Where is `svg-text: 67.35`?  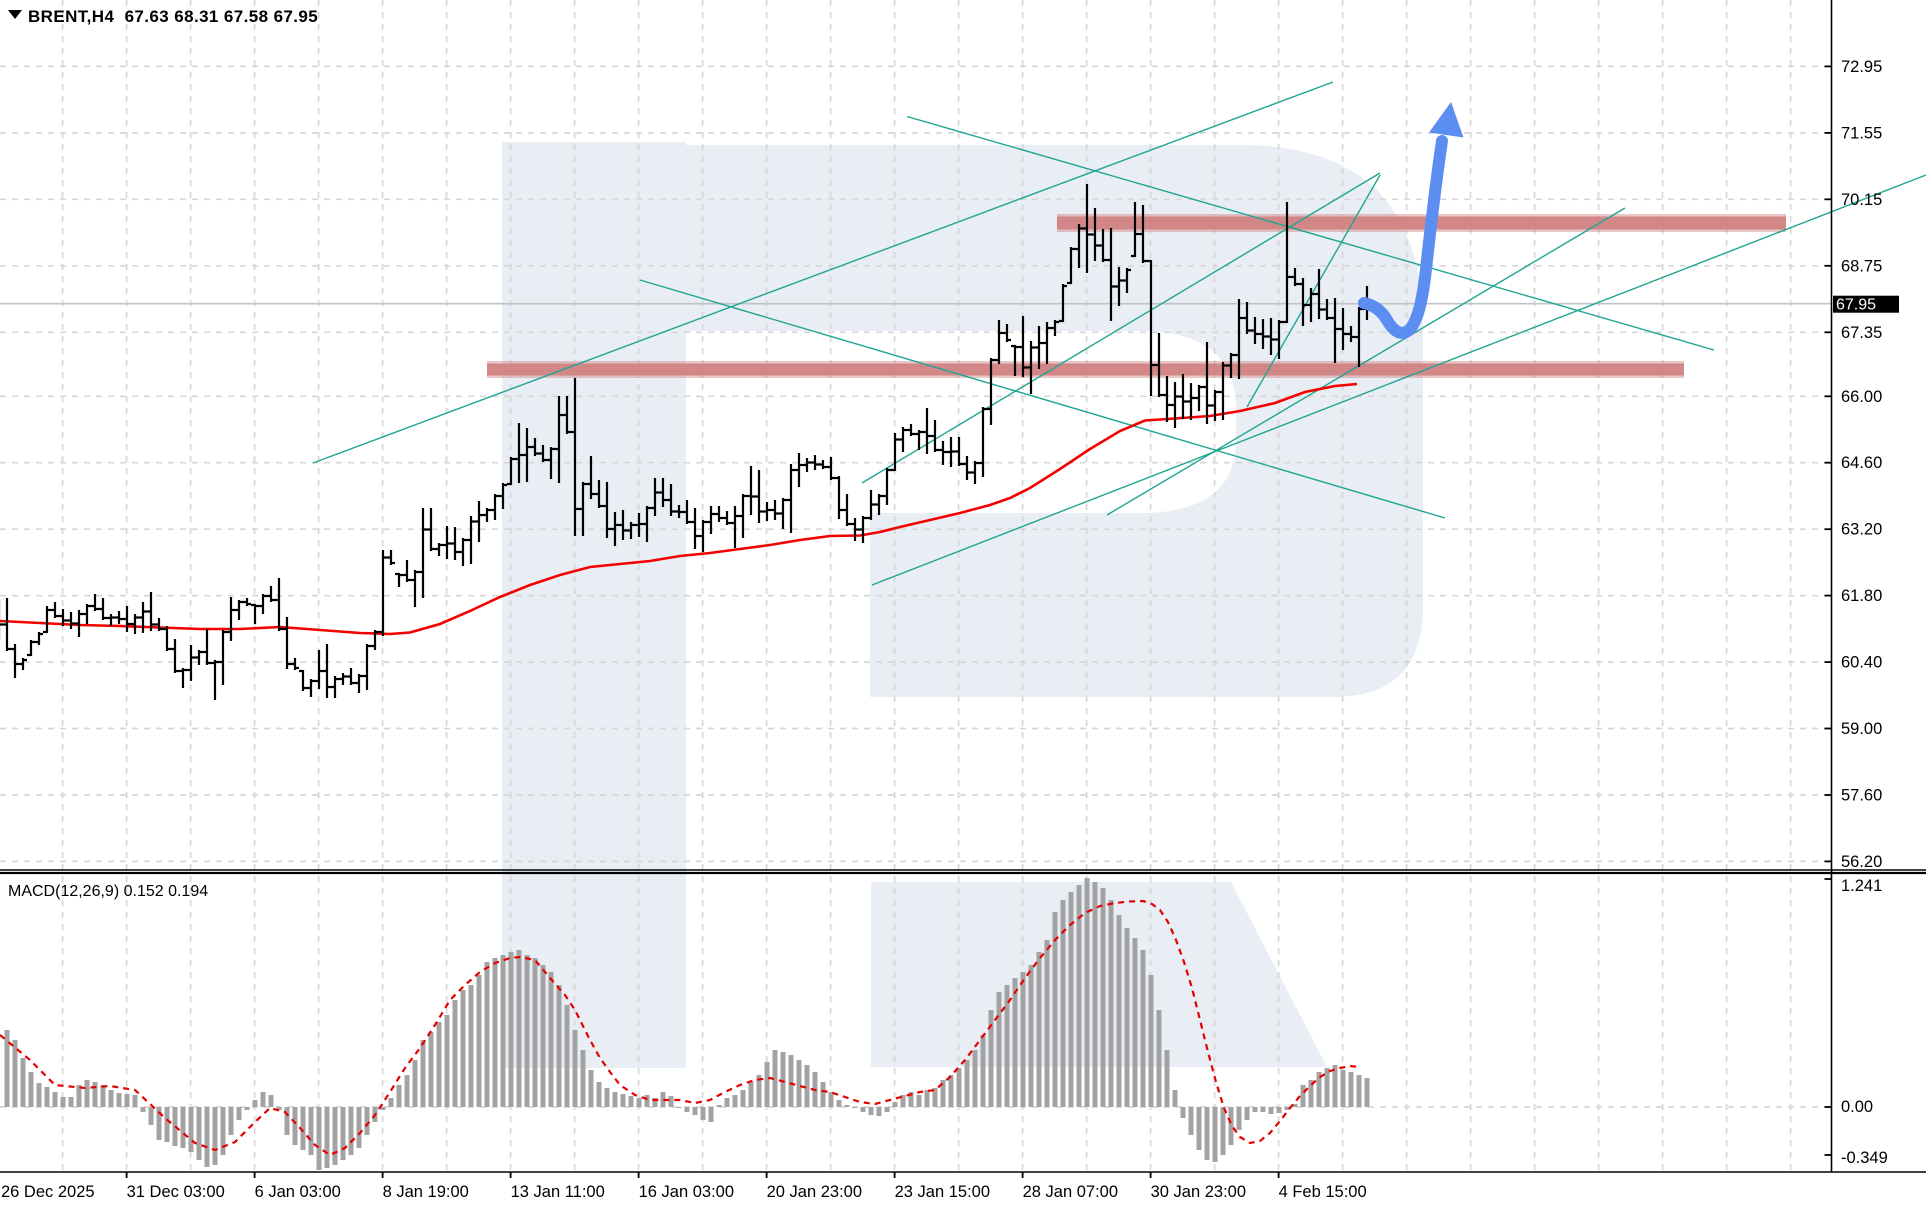
svg-text: 67.35 is located at coordinates (1861, 333).